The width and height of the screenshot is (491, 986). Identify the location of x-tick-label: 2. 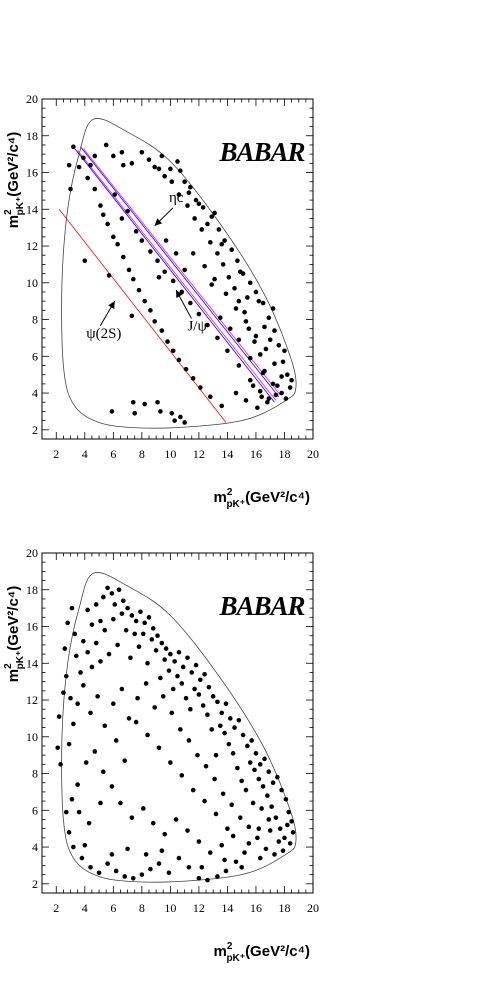
(56, 454).